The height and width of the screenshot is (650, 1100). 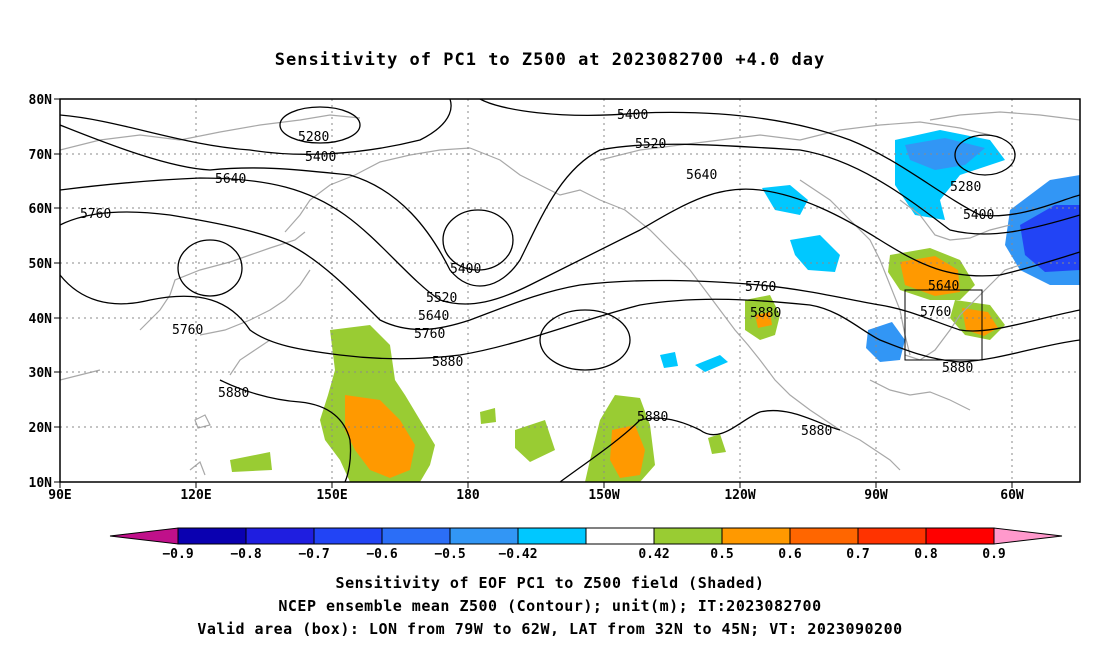 I want to click on positive-core-us-west, so click(x=763, y=320).